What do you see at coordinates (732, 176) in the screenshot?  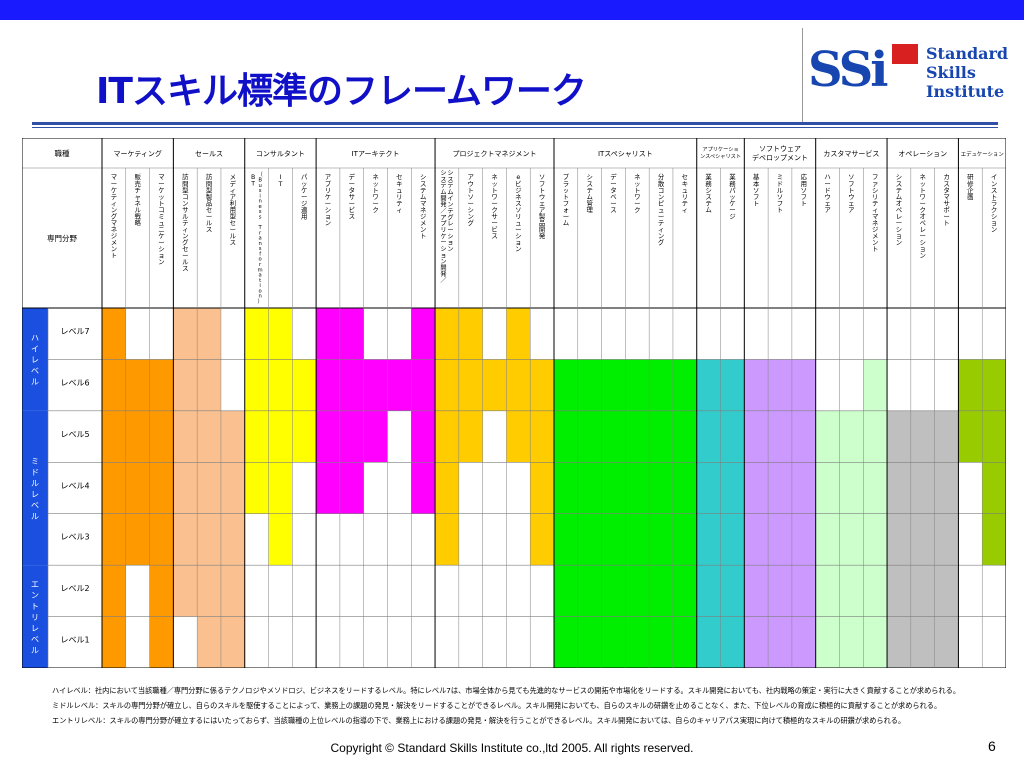 I see `svg-text: 業` at bounding box center [732, 176].